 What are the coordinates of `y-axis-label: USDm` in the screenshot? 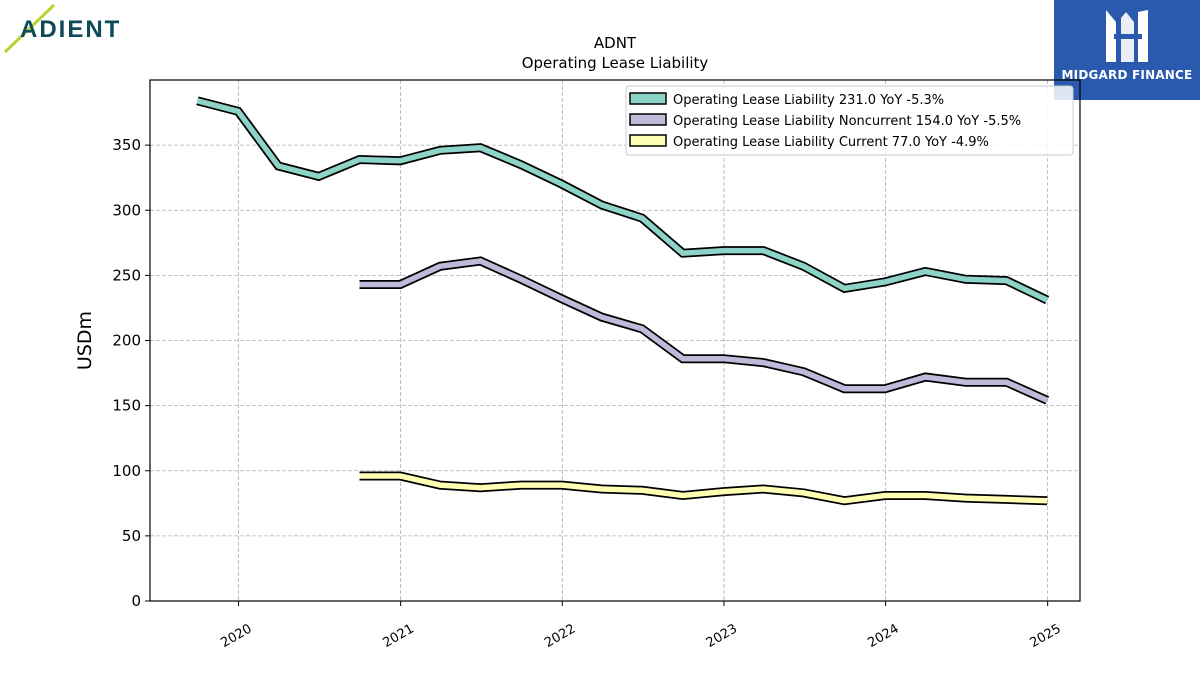 It's located at (85, 340).